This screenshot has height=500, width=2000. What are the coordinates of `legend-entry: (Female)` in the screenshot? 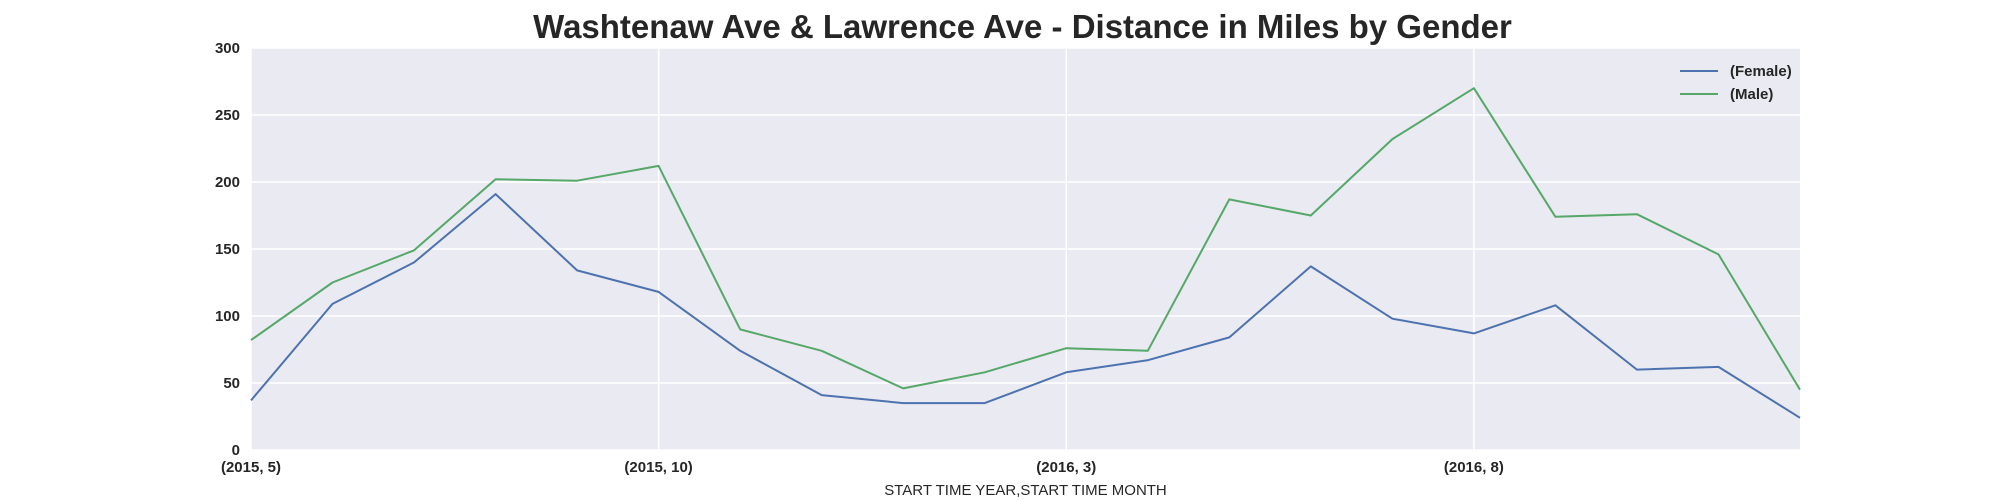 It's located at (1761, 71).